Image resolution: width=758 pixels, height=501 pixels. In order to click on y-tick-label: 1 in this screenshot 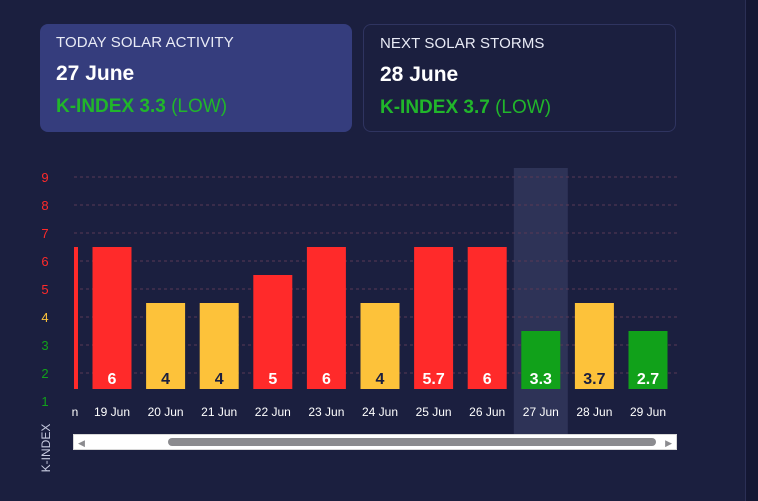, I will do `click(44, 401)`.